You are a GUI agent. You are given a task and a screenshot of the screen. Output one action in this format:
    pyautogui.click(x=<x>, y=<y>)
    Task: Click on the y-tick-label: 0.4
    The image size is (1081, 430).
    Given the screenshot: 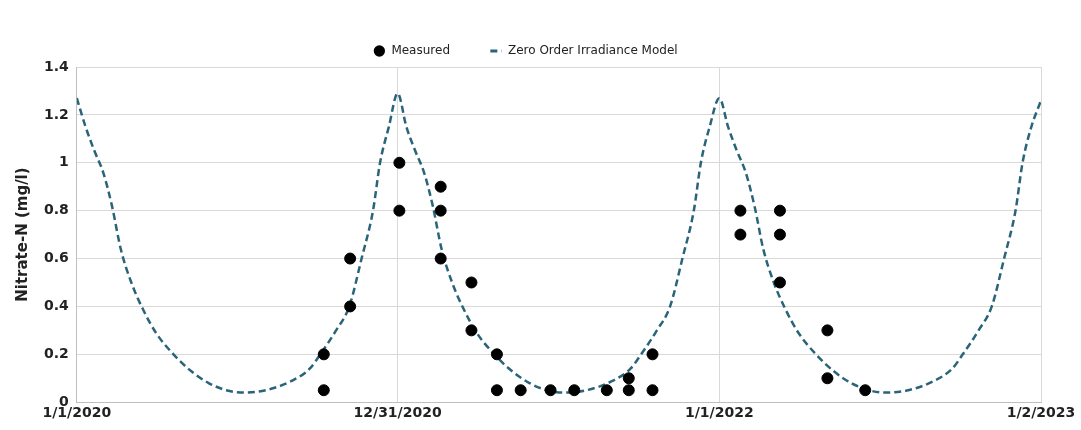 What is the action you would take?
    pyautogui.click(x=56, y=305)
    